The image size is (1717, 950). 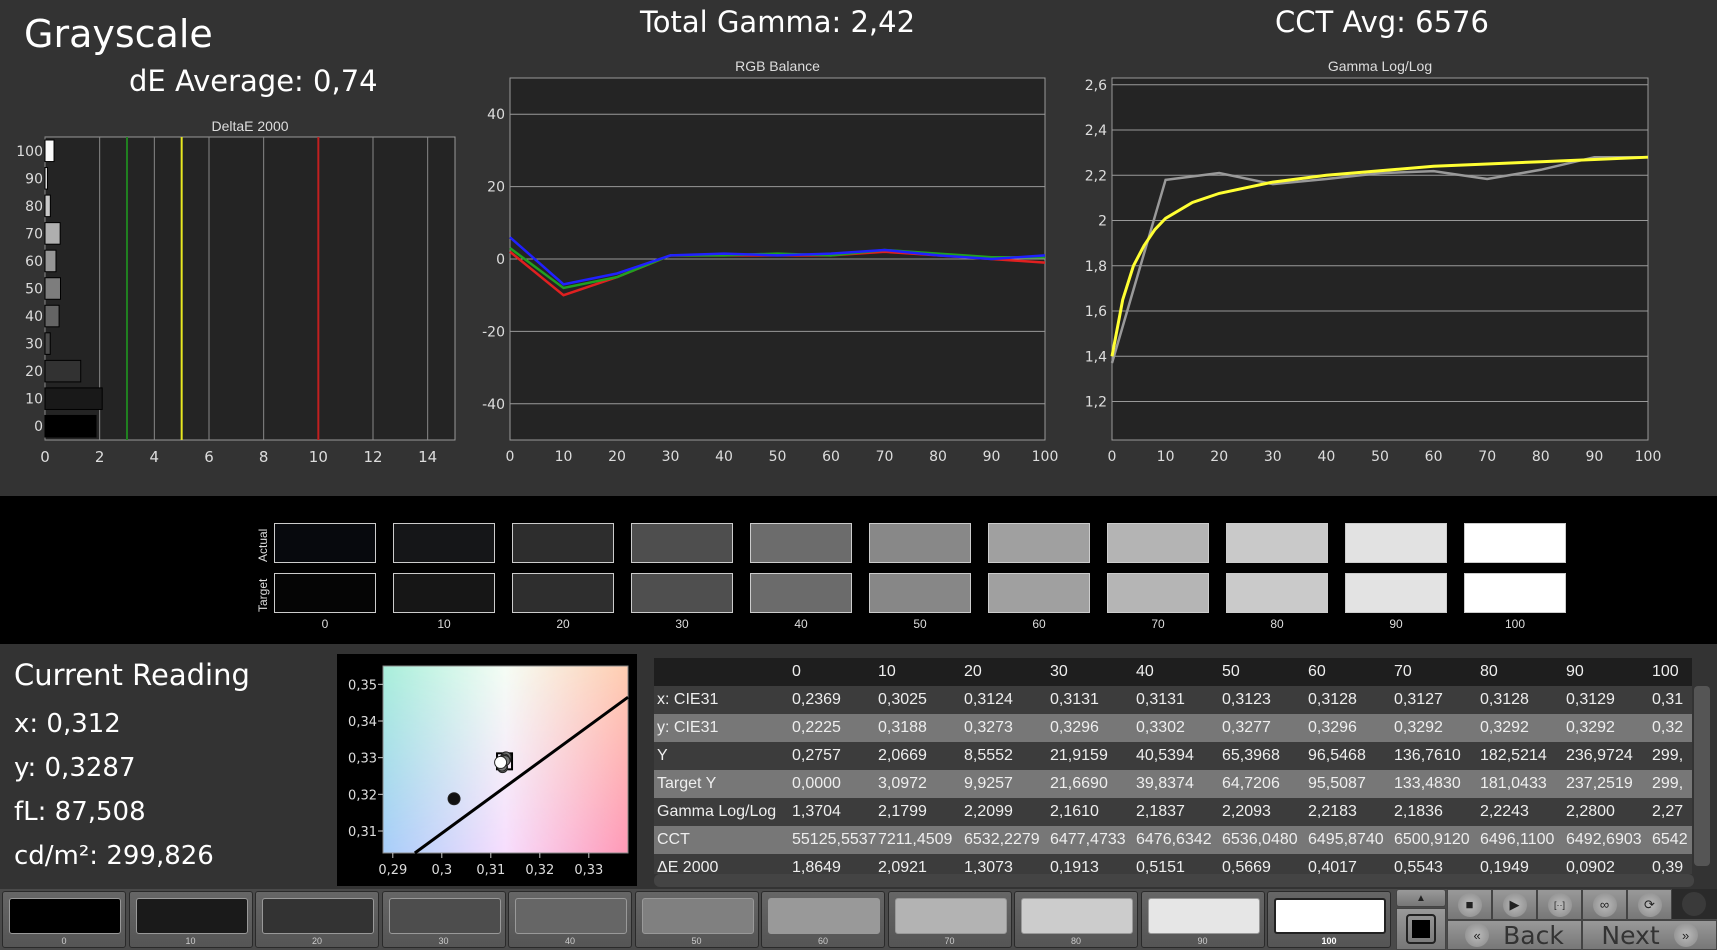 I want to click on swatch-label: 50, so click(x=920, y=624).